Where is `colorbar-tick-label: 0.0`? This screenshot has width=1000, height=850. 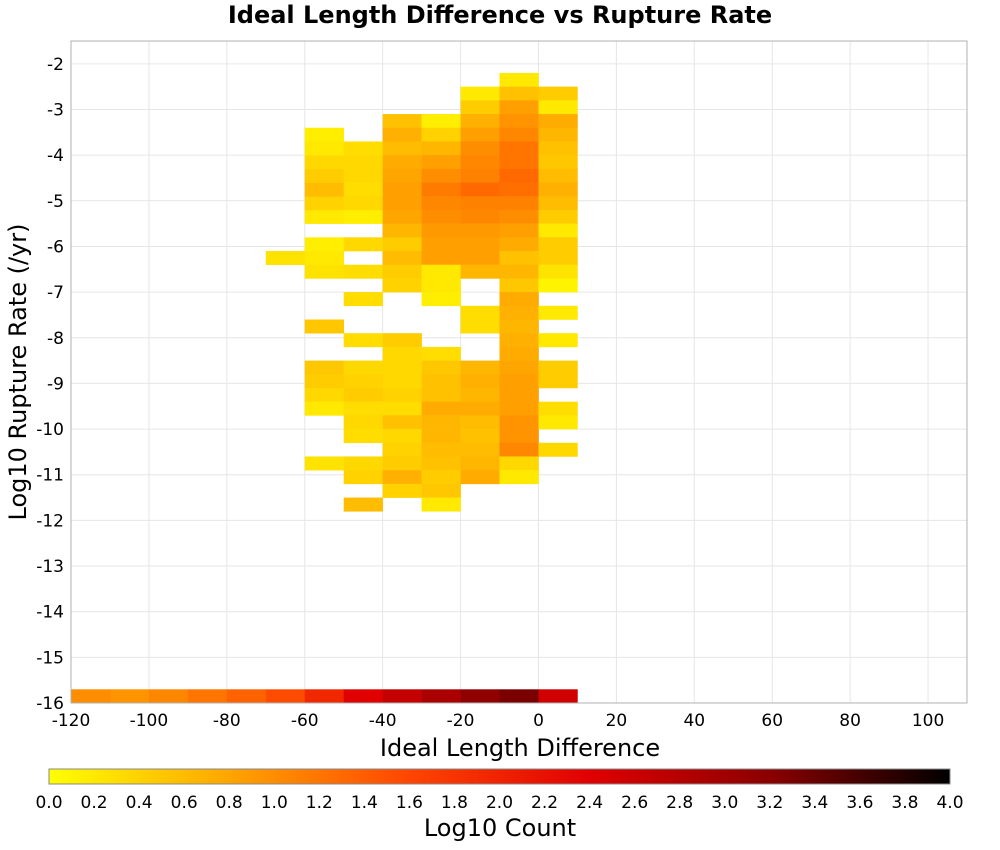 colorbar-tick-label: 0.0 is located at coordinates (48, 803).